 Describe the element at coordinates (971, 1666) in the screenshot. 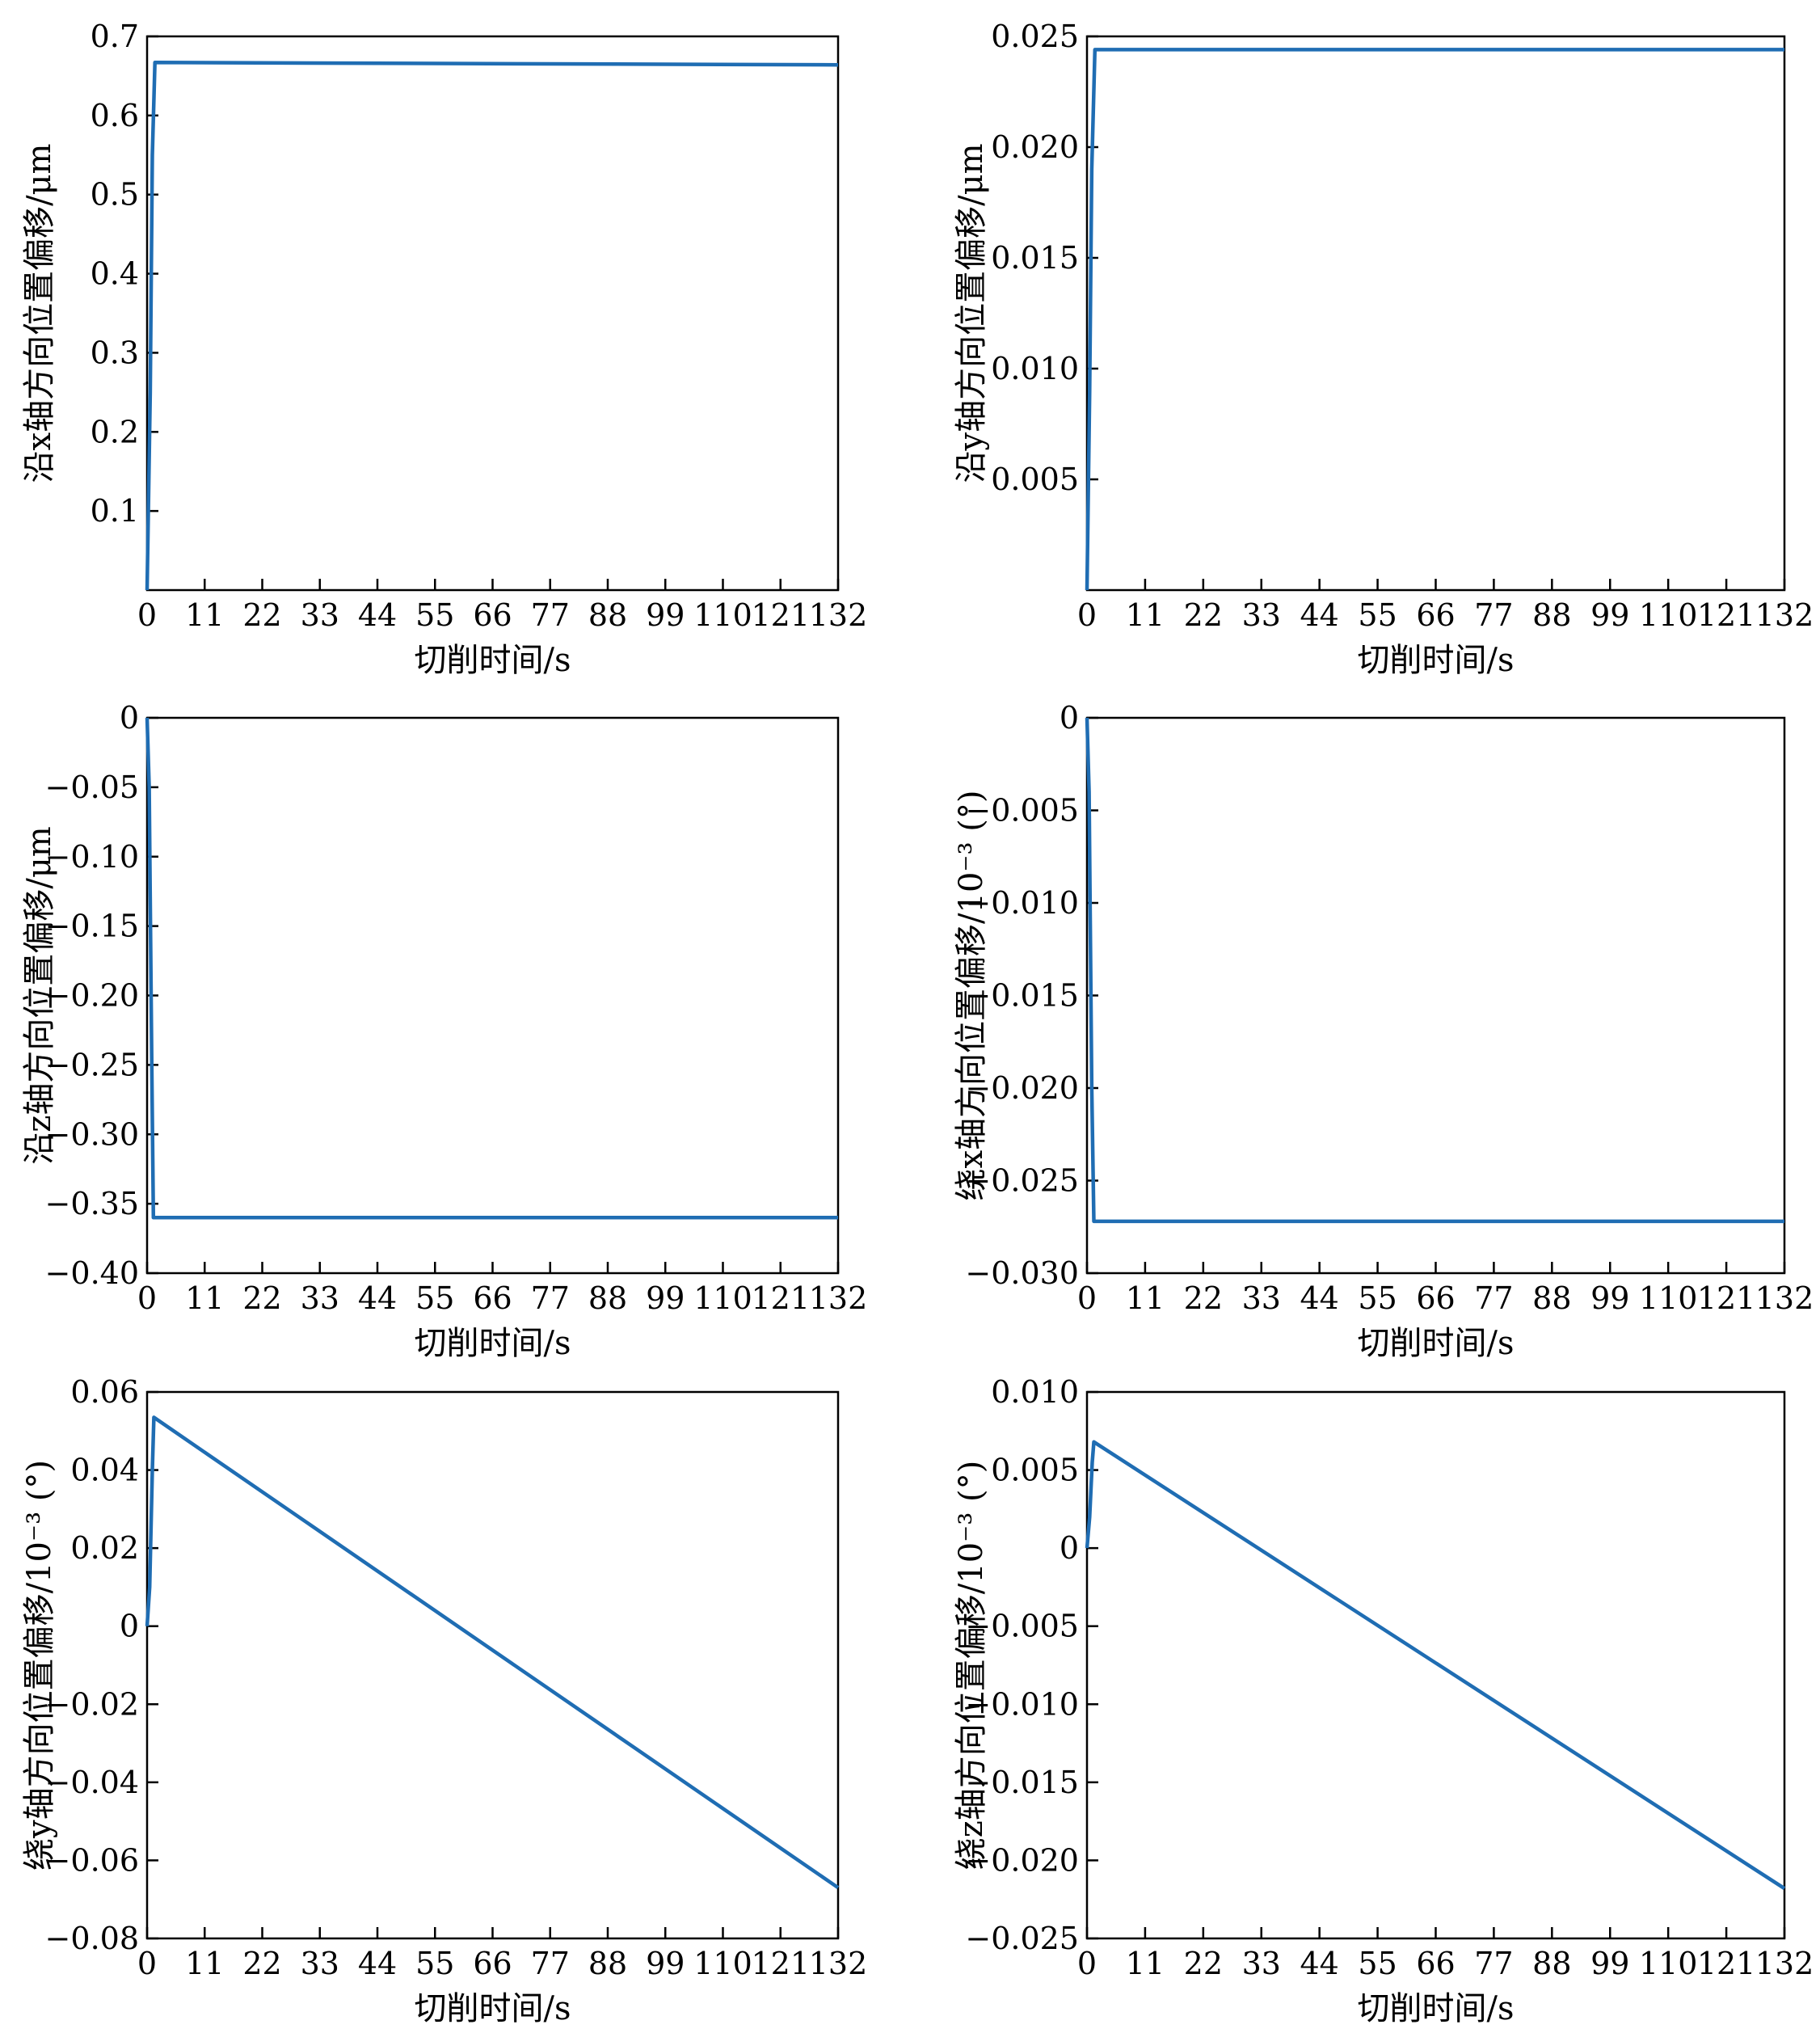

I see `y-axis-label: 绕z轴方向位置偏移/10⁻³ (°)` at that location.